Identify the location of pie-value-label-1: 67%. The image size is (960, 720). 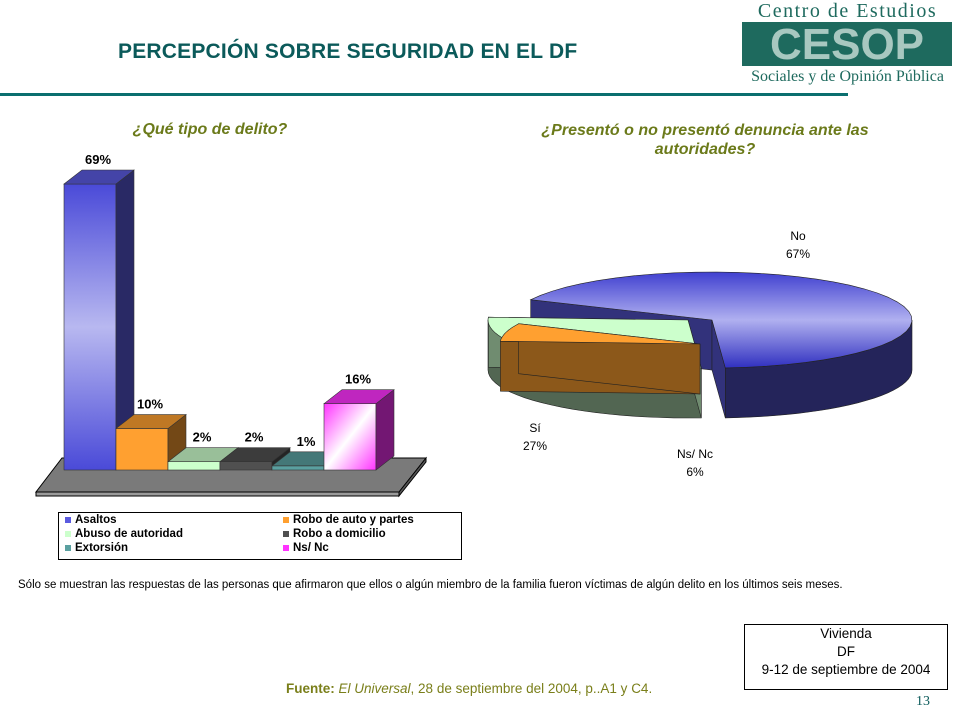
(798, 254).